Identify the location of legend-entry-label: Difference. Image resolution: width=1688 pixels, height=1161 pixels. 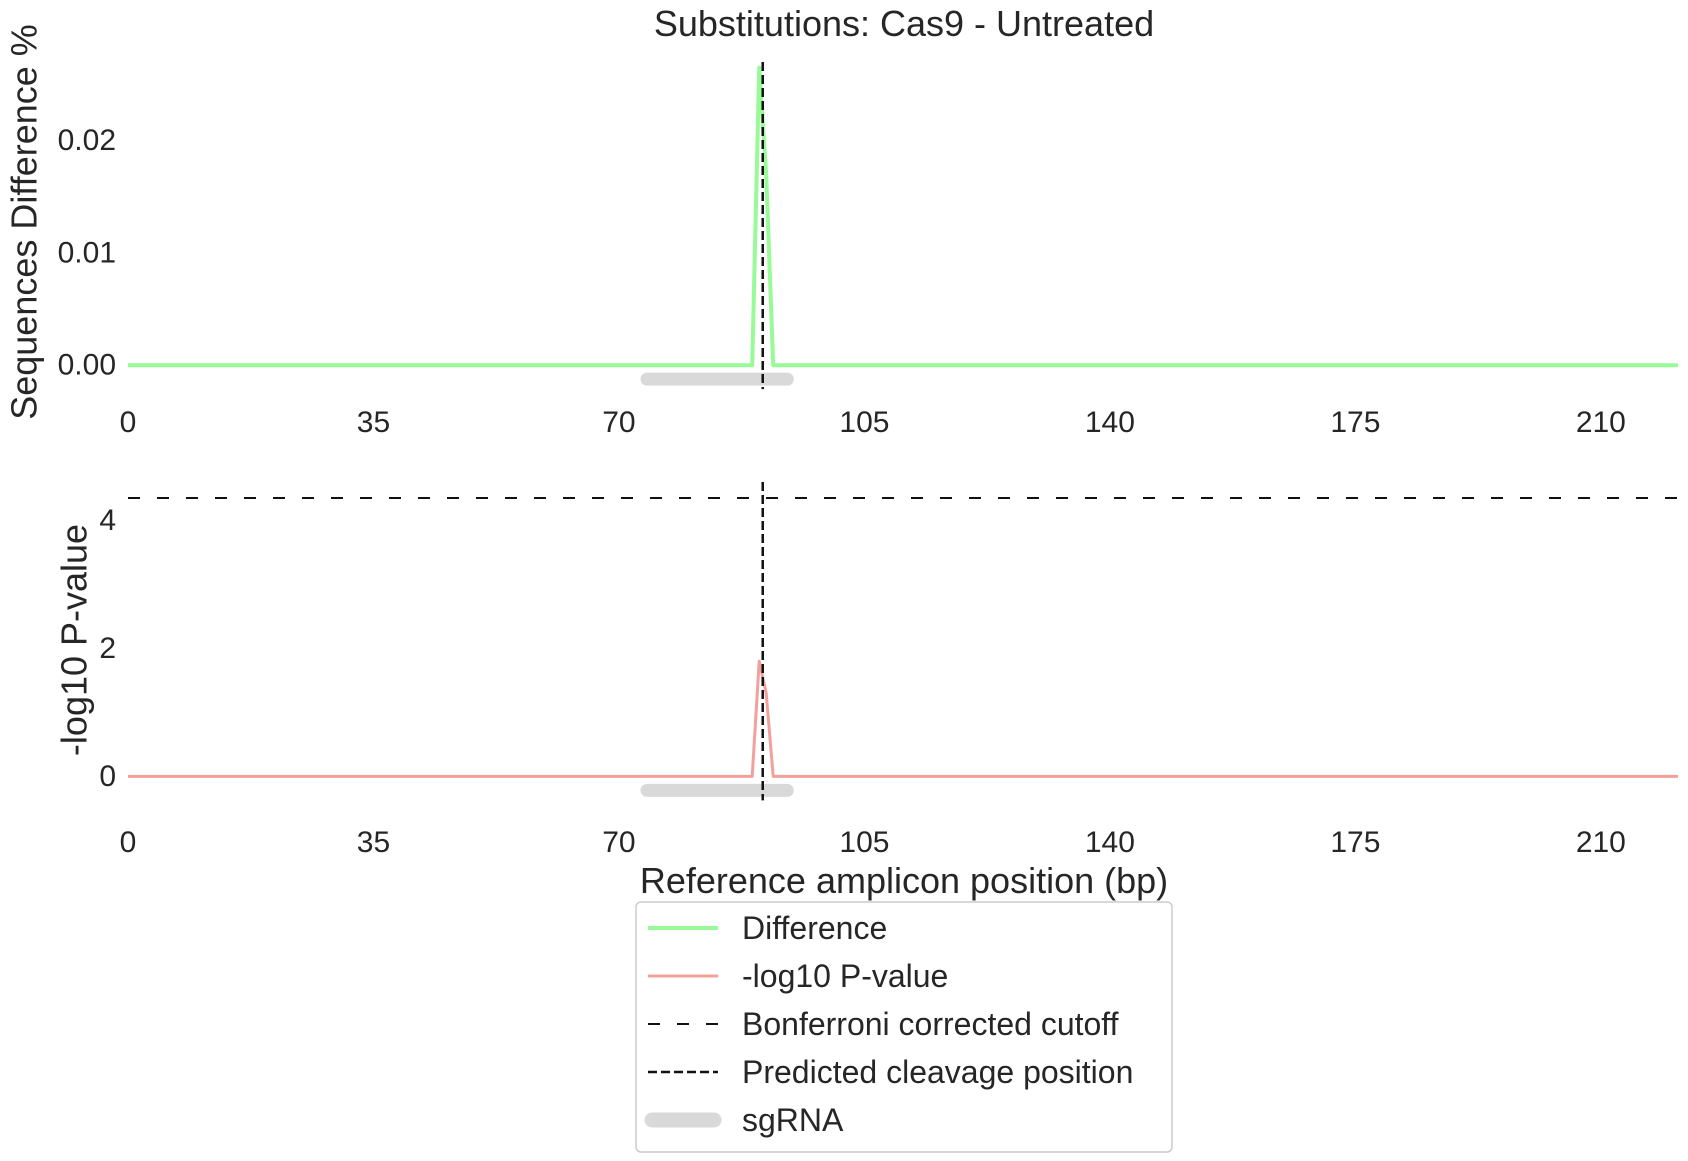
(814, 928).